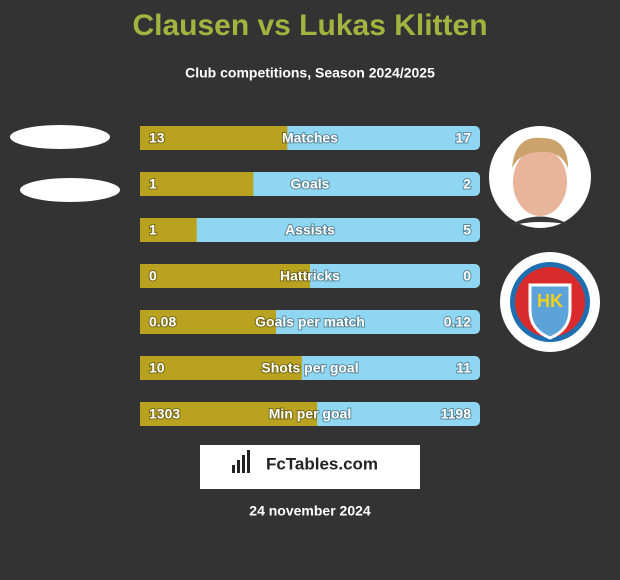 The width and height of the screenshot is (620, 580). Describe the element at coordinates (463, 368) in the screenshot. I see `right-value: 11` at that location.